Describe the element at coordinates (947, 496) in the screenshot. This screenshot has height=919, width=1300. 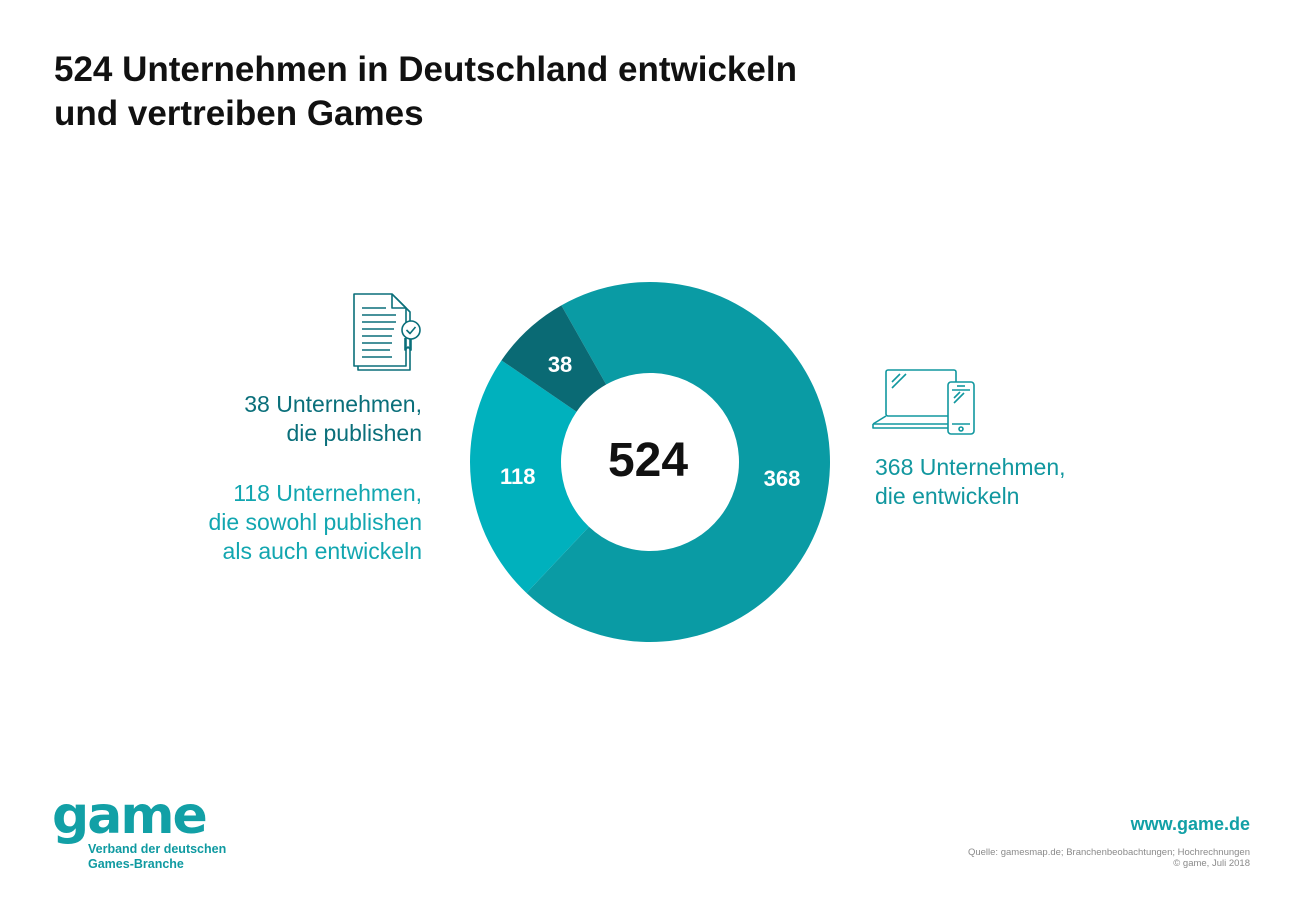
I see `label-develop-line-2: die entwickeln` at that location.